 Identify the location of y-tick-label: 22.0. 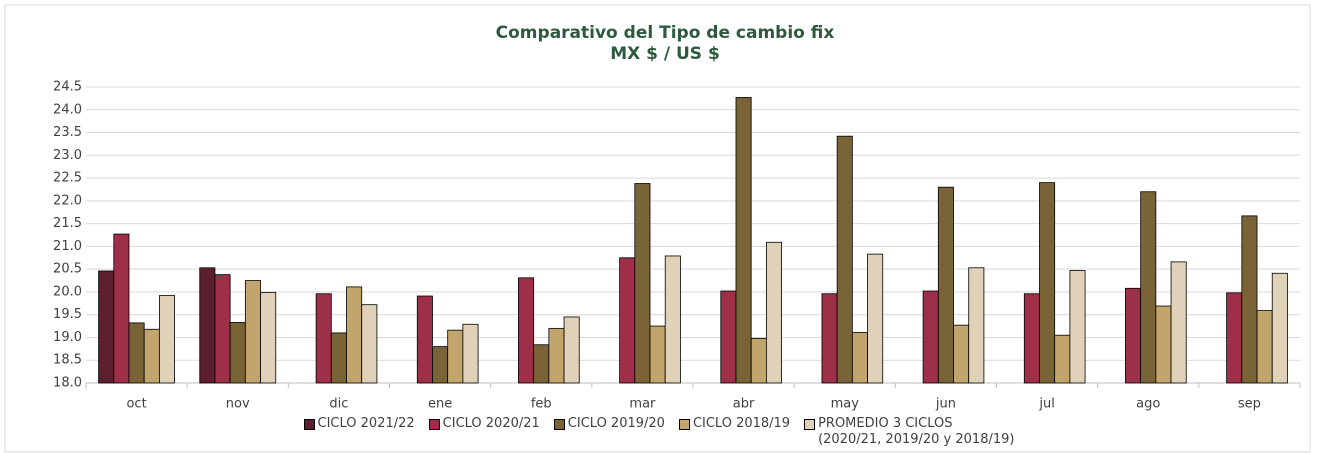
(67, 200).